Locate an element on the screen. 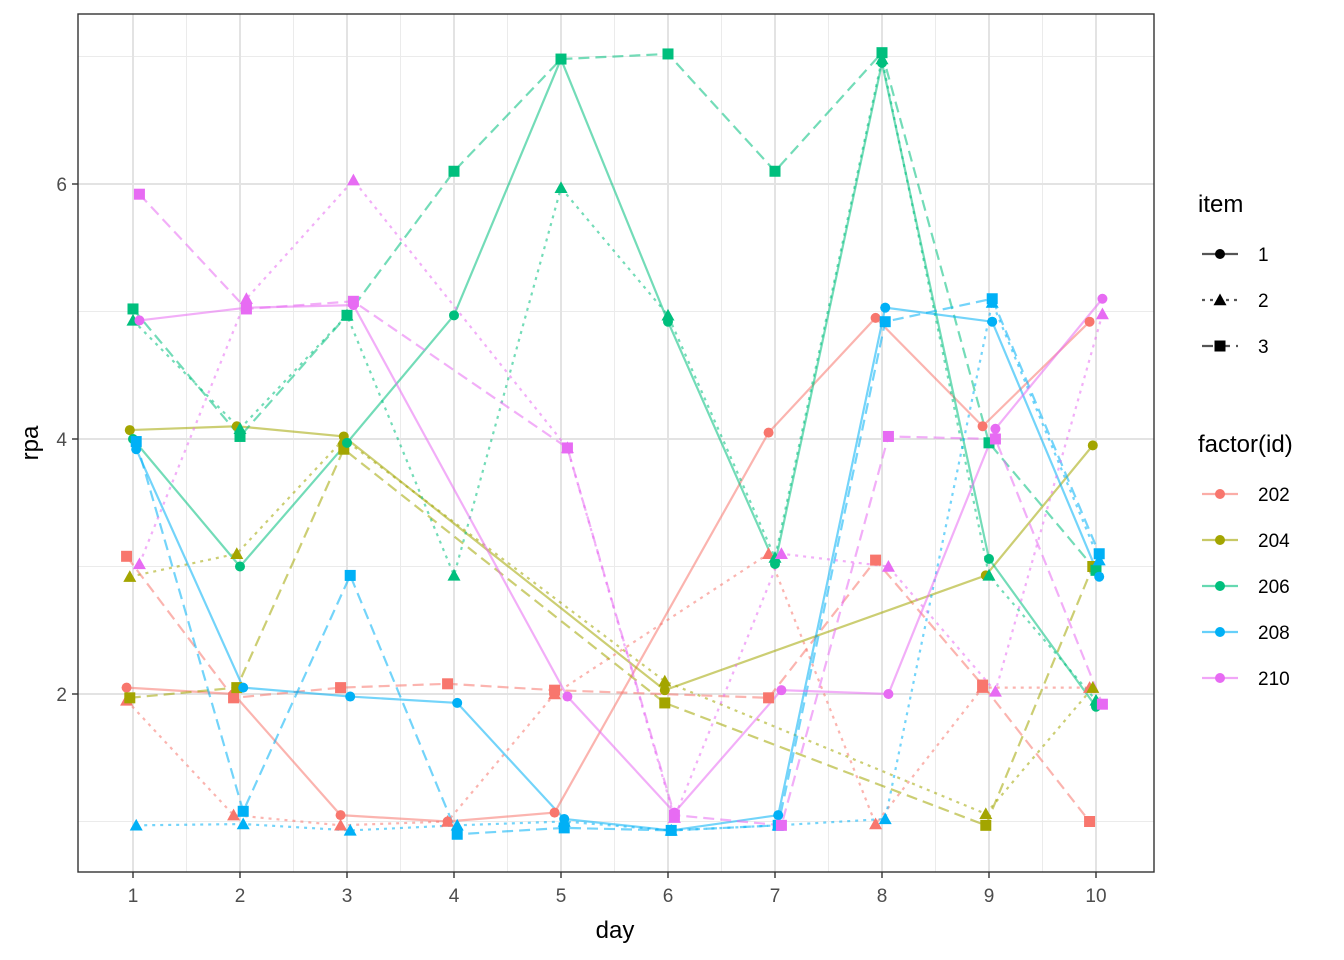 This screenshot has width=1344, height=960. legend-id-label: 210 is located at coordinates (1274, 679).